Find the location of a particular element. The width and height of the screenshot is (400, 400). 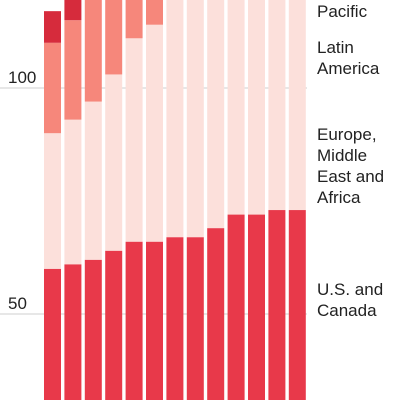

y-tick-label: 100 is located at coordinates (22, 77).